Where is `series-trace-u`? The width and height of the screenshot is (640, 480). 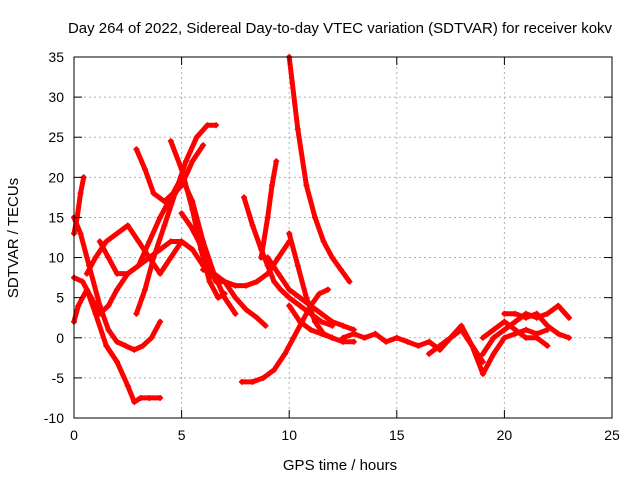 series-trace-u is located at coordinates (525, 329).